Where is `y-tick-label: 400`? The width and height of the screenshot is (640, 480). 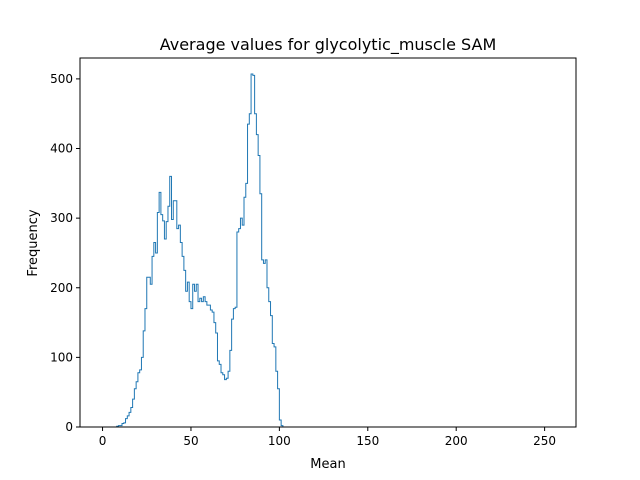 y-tick-label: 400 is located at coordinates (61, 149).